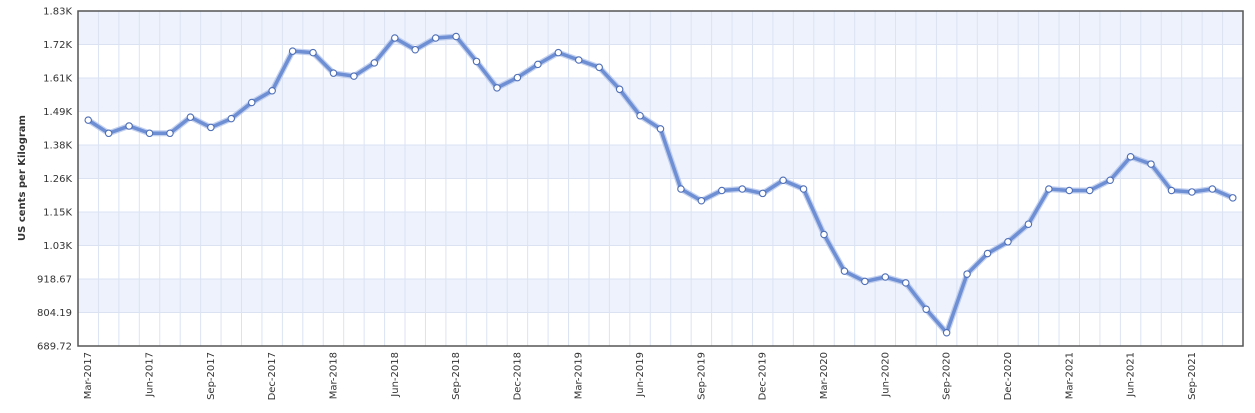  Describe the element at coordinates (57, 45) in the screenshot. I see `y-tick-label: 1.72K` at that location.